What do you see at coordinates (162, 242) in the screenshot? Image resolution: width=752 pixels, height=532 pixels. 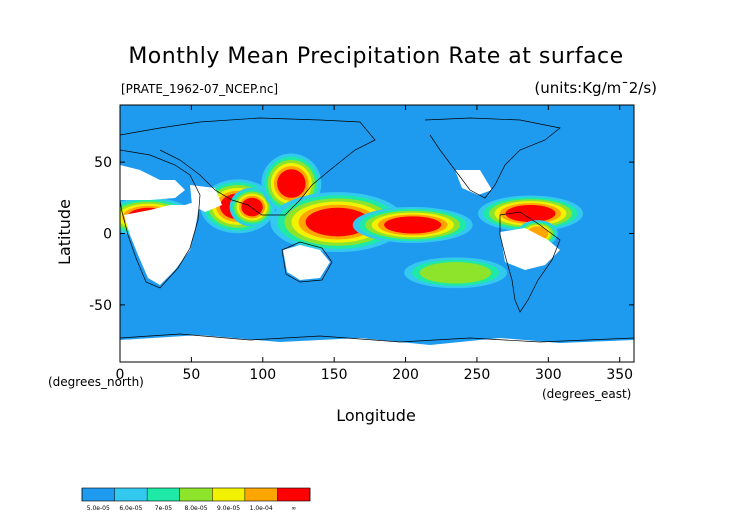 I see `africa-mask` at bounding box center [162, 242].